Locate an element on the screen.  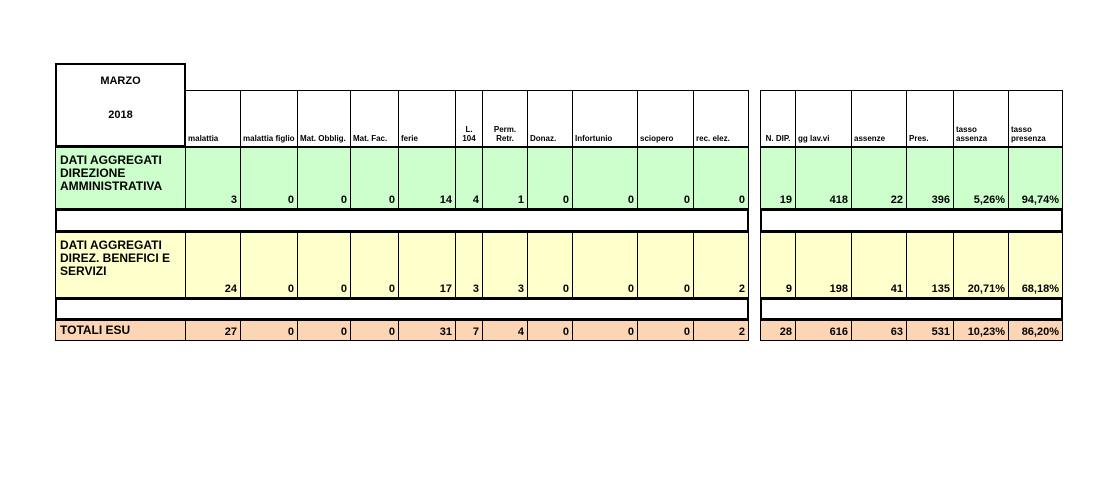
cell: 68,18% is located at coordinates (1035, 265).